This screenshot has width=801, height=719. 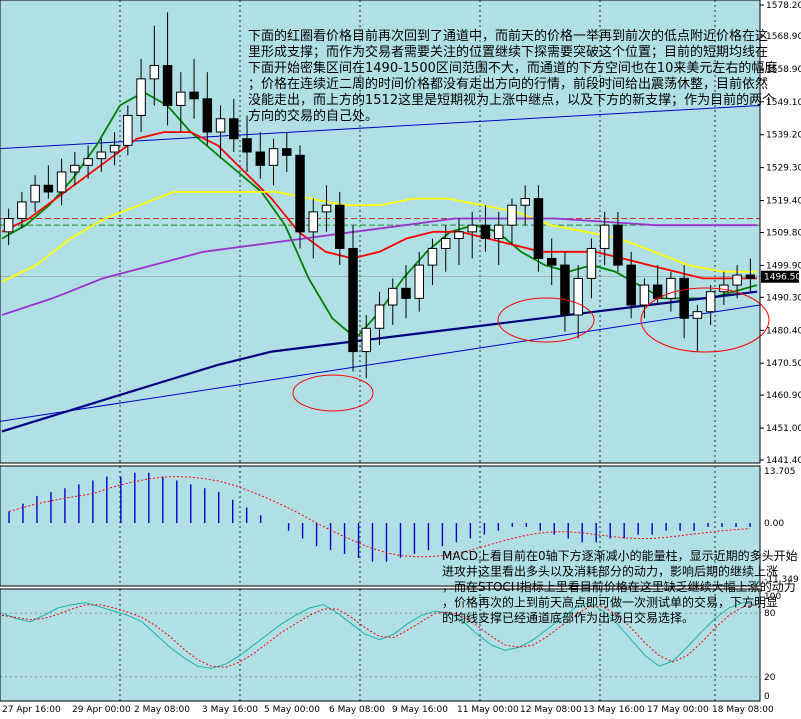 I want to click on macd-histogram, so click(x=379, y=517).